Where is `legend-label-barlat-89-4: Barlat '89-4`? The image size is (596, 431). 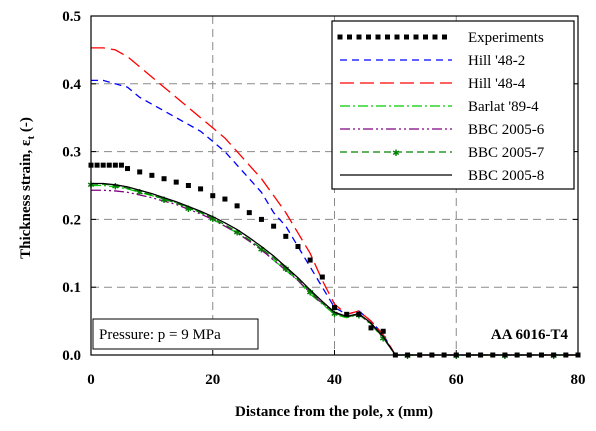
legend-label-barlat-89-4: Barlat '89-4 is located at coordinates (503, 107).